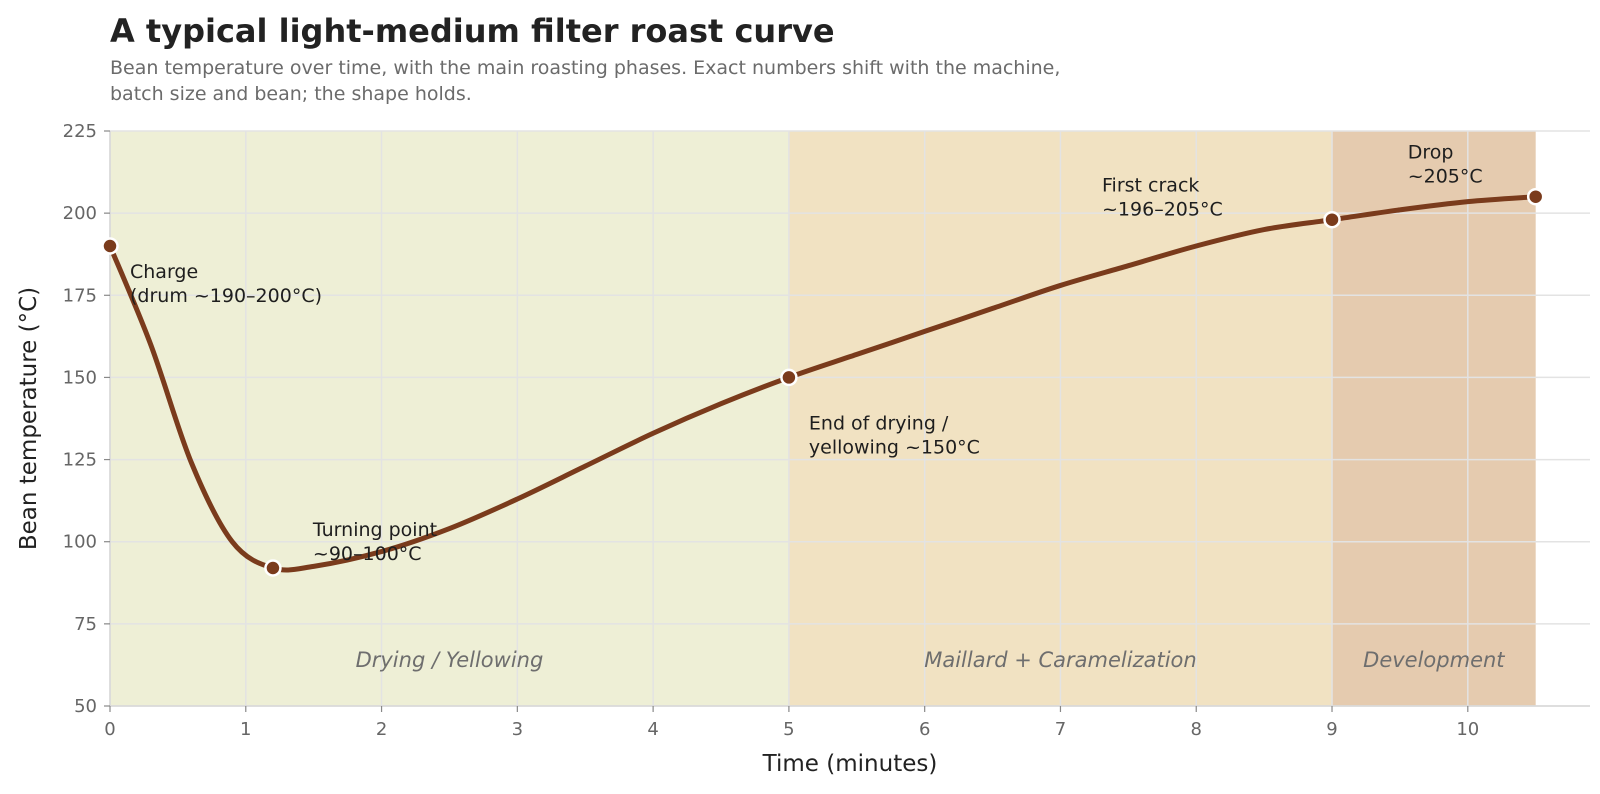 This screenshot has width=1600, height=794. Describe the element at coordinates (450, 660) in the screenshot. I see `phase-label-0: Drying / Yellowing` at that location.